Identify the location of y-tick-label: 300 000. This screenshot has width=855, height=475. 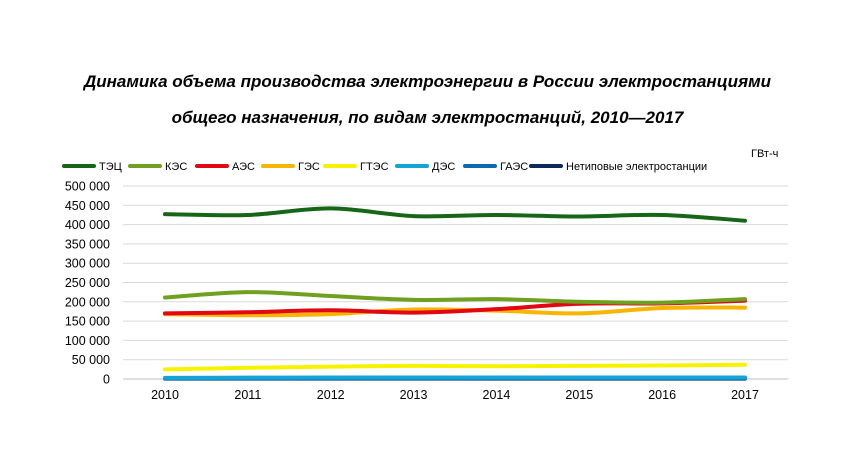
(87, 264).